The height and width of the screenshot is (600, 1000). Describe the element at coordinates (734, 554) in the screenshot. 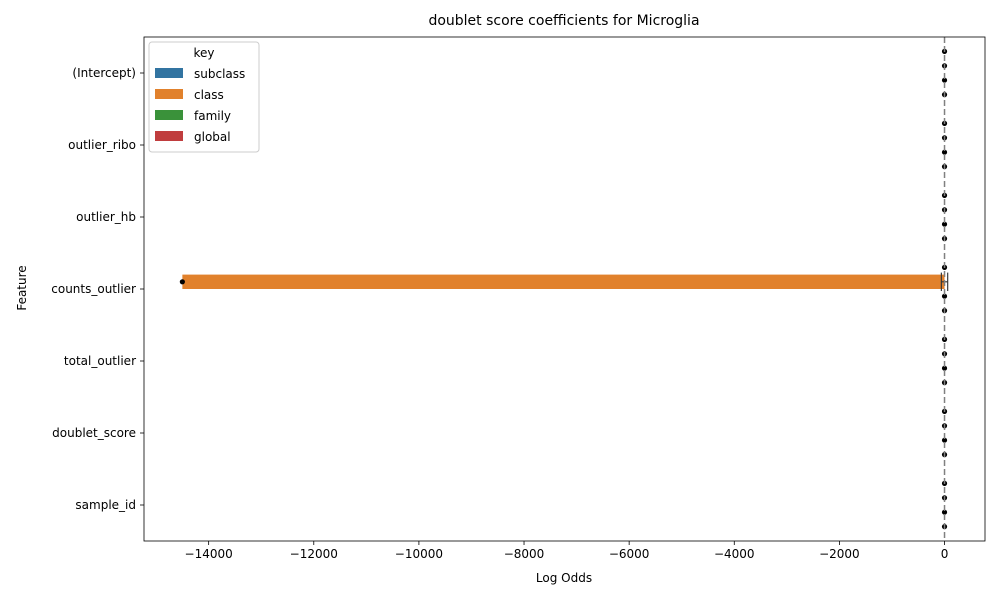

I see `x-tick-label: −4000` at that location.